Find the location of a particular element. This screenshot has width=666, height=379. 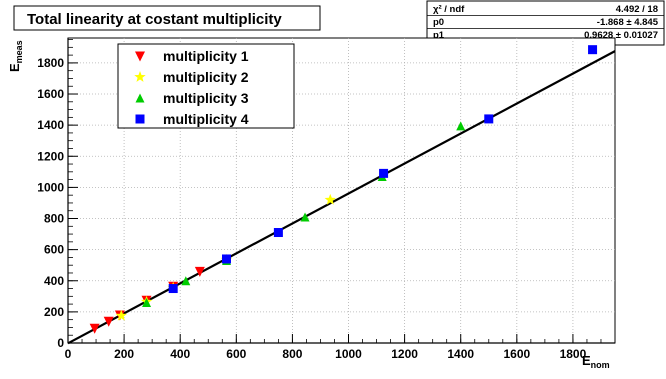

stats-label: χ² / ndf is located at coordinates (449, 9).